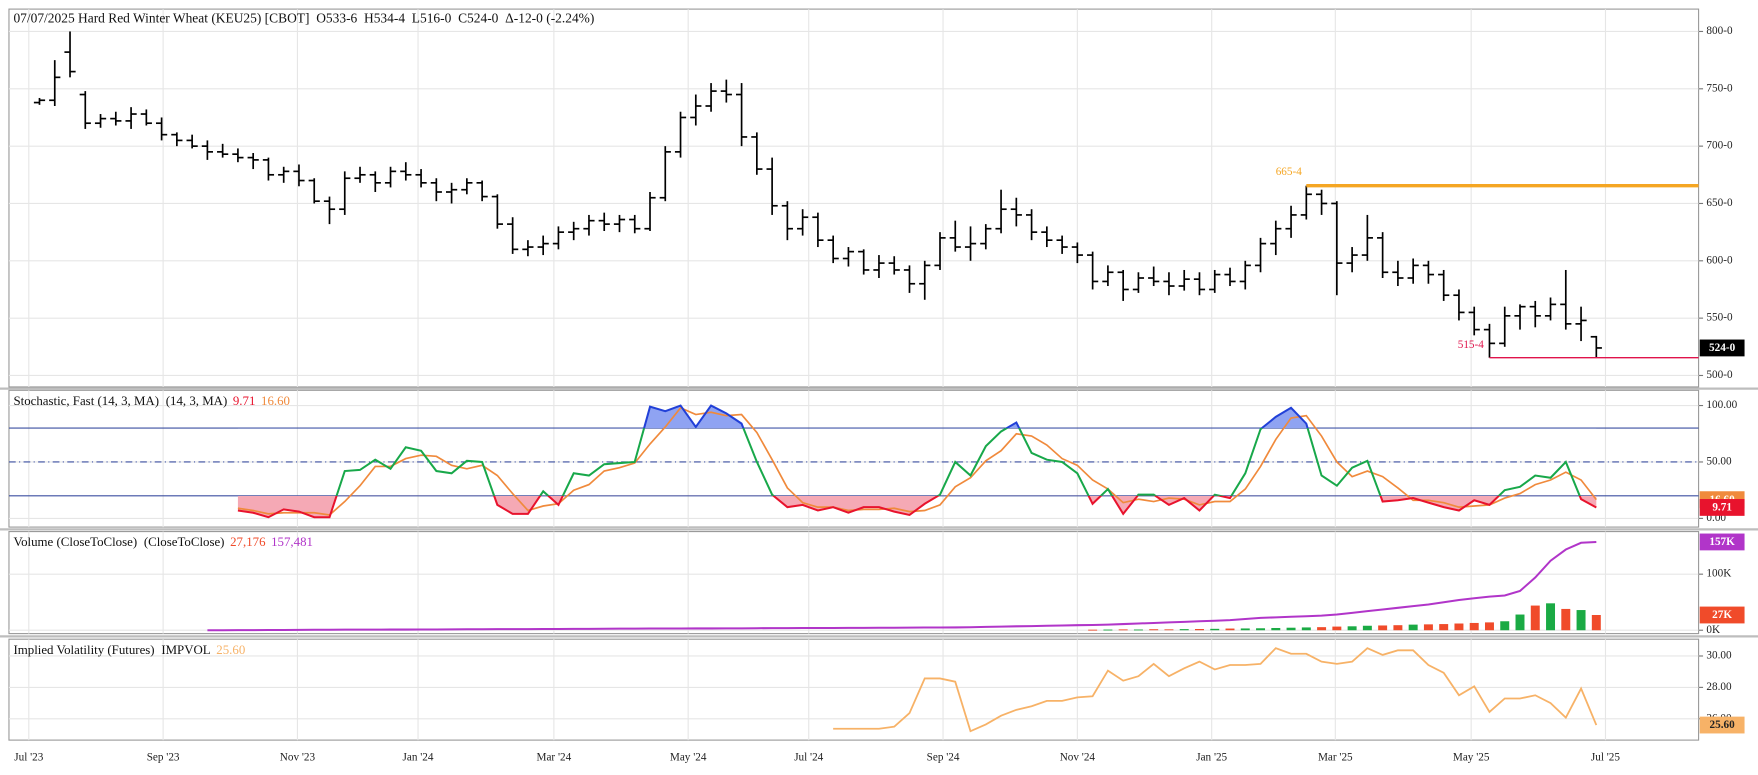 Image resolution: width=1758 pixels, height=775 pixels. I want to click on legend-value: 9.71, so click(244, 401).